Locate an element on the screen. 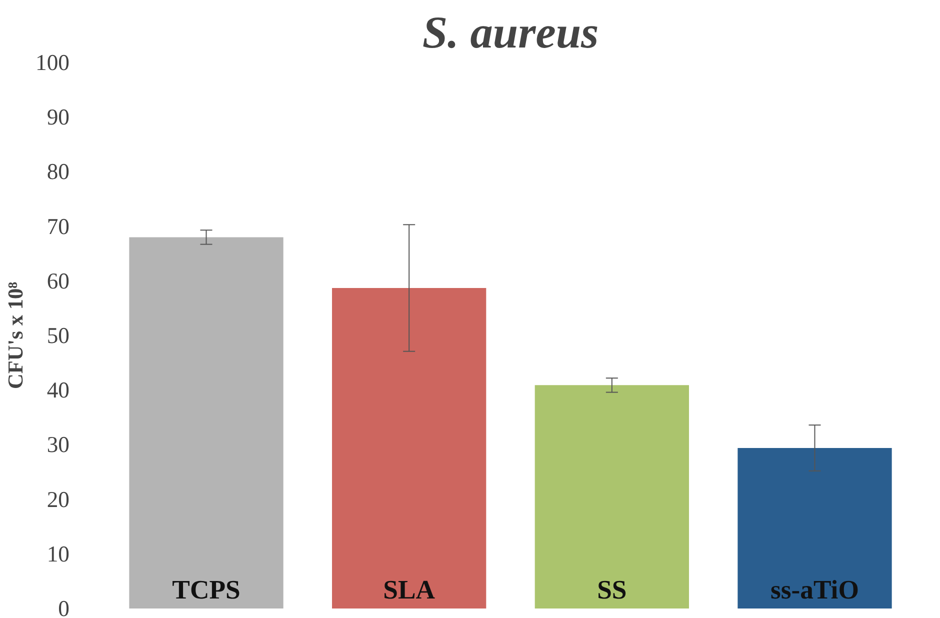 The image size is (940, 618). y-tick-label: 0 is located at coordinates (64, 607).